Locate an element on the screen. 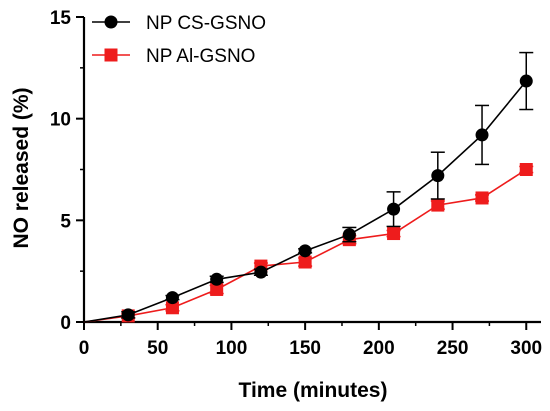  y-tick-label: 15 is located at coordinates (61, 18).